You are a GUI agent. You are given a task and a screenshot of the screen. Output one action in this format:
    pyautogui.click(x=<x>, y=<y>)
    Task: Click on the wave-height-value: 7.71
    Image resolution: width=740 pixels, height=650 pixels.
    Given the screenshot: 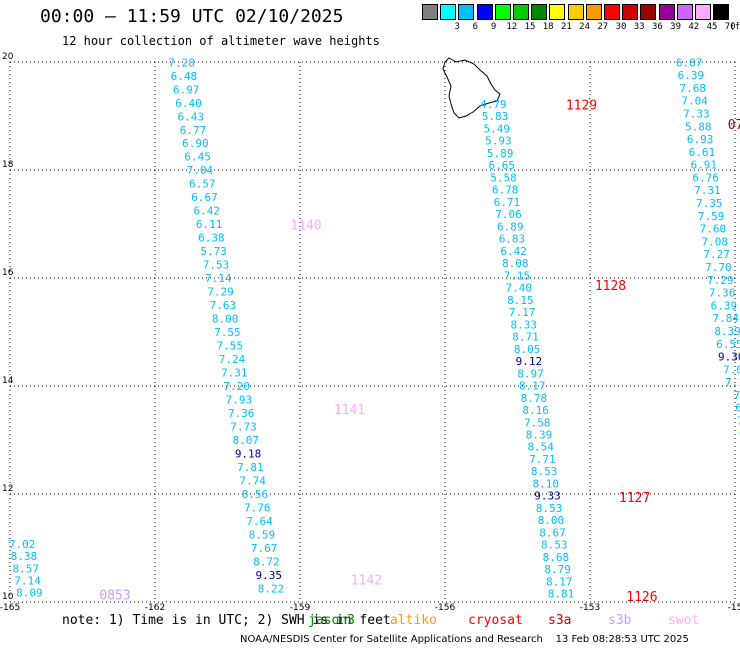 What is the action you would take?
    pyautogui.click(x=542, y=459)
    